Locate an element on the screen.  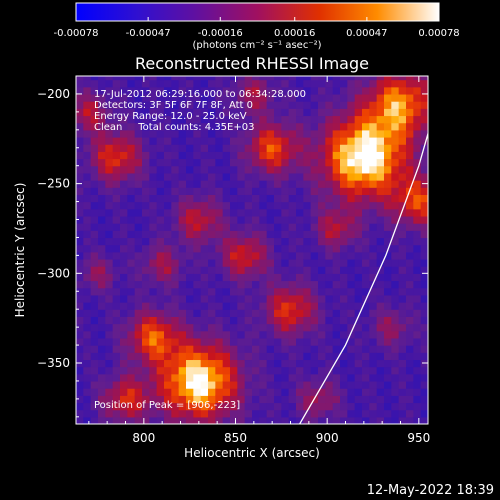
chart-title: Reconstructed RHESSI Image is located at coordinates (252, 63).